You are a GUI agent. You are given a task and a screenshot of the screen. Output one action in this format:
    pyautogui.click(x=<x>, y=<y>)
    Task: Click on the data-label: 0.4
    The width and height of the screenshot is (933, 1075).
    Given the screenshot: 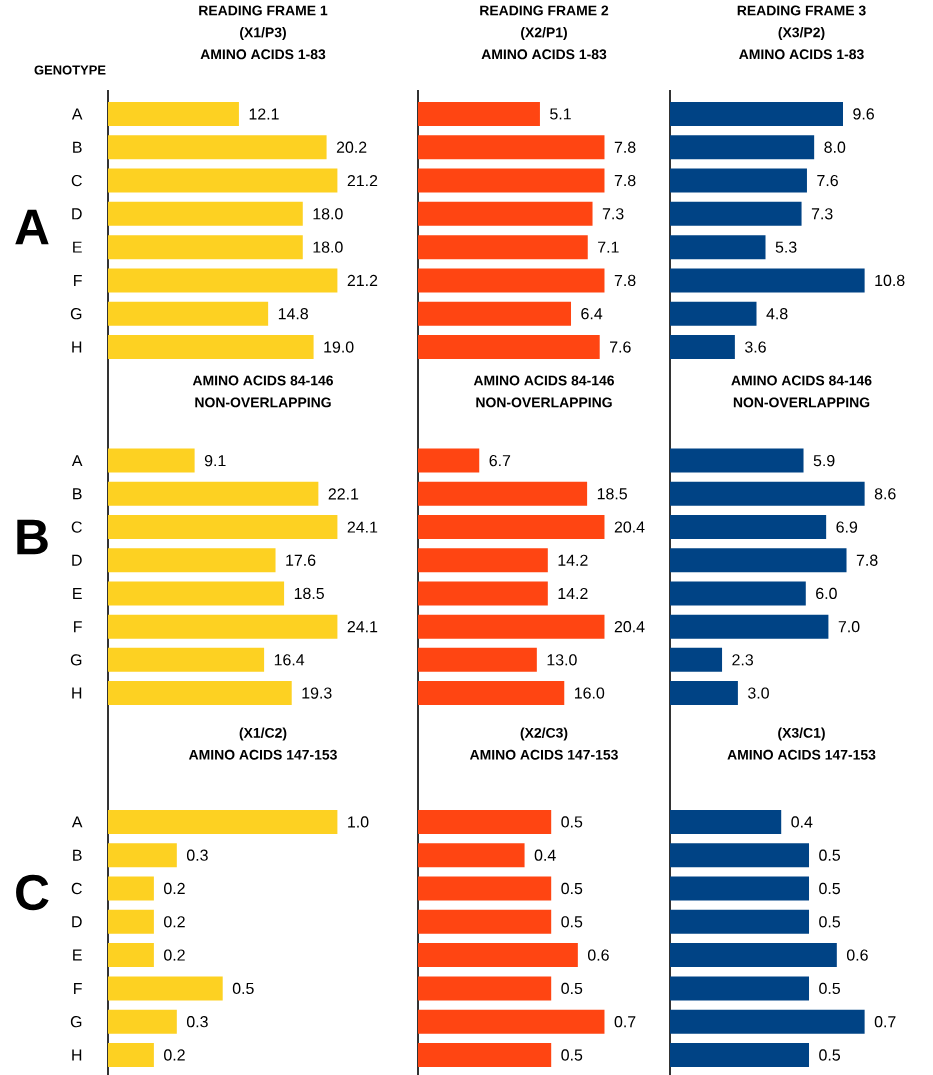 What is the action you would take?
    pyautogui.click(x=545, y=855)
    